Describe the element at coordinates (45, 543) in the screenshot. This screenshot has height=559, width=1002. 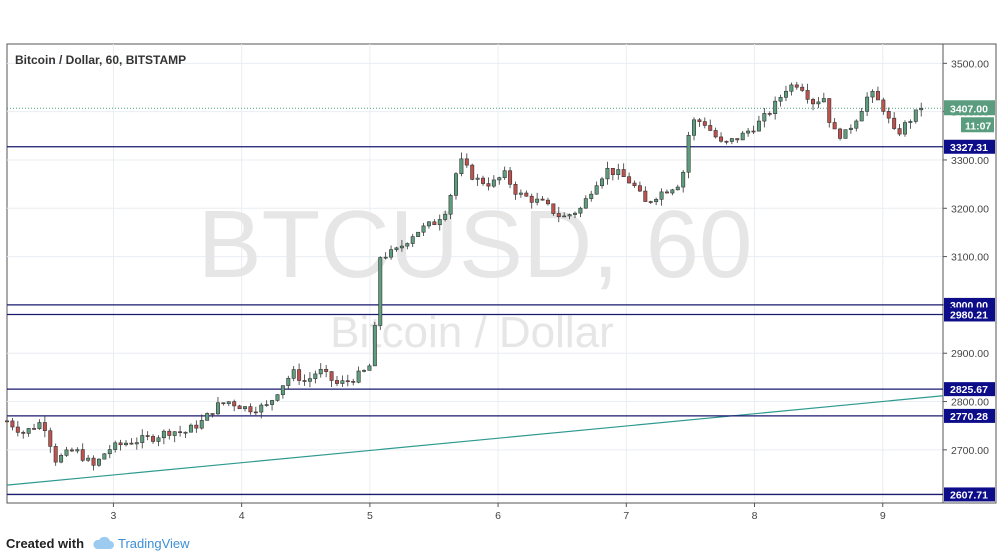
I see `created-with-label: Created with` at that location.